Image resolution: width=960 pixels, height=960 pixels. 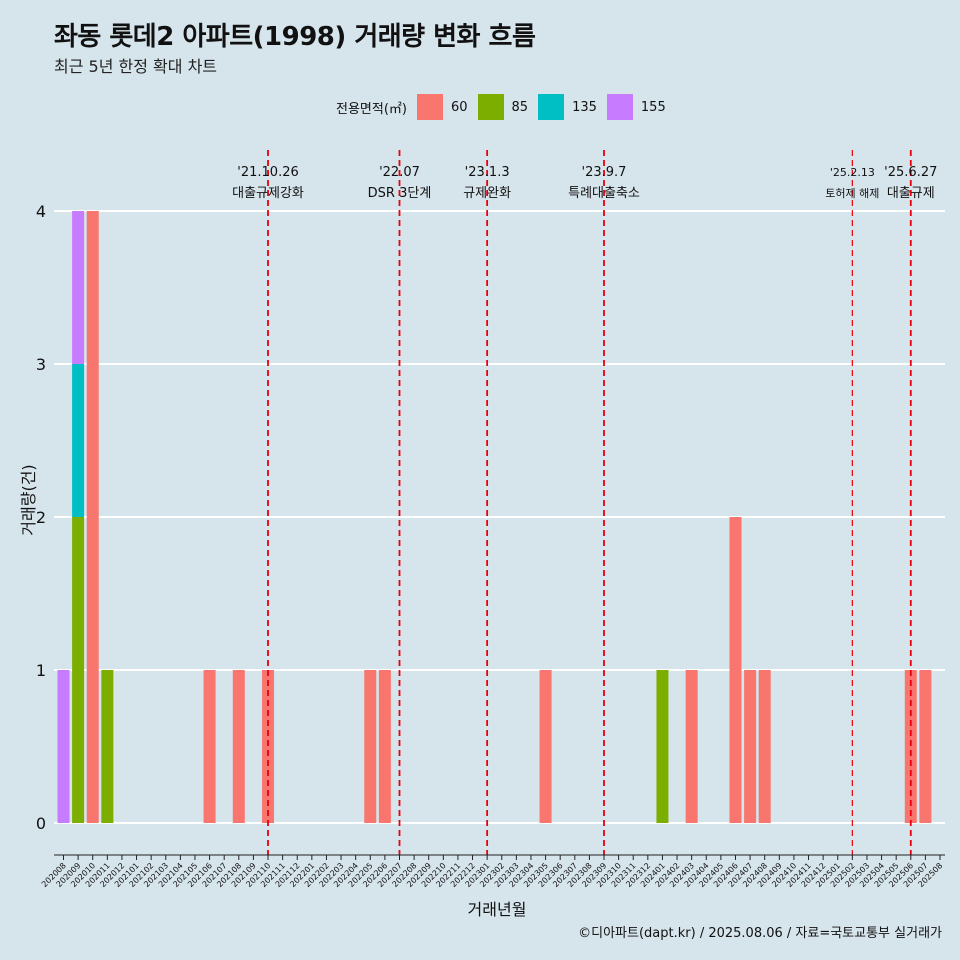 I want to click on annotation-label-1: DSR 3단계, so click(x=400, y=193).